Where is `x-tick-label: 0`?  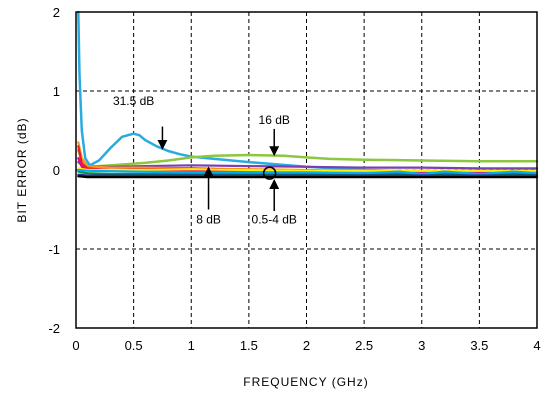
x-tick-label: 0 is located at coordinates (75, 345).